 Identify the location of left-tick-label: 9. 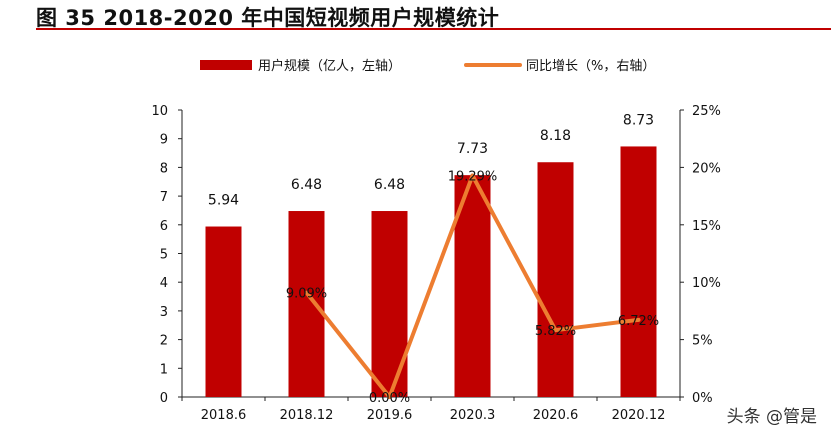
(164, 140).